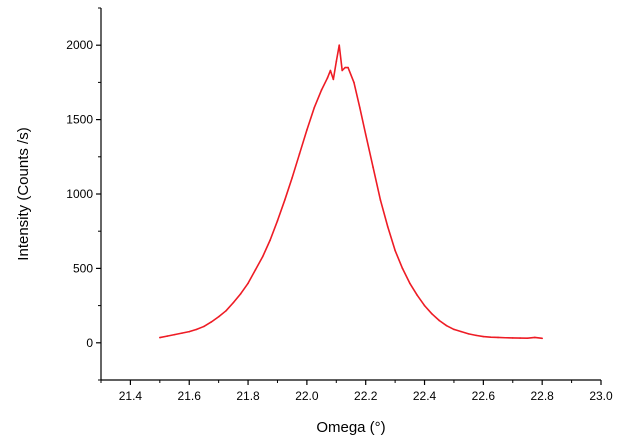  What do you see at coordinates (366, 396) in the screenshot?
I see `x-tick-label: 22.2` at bounding box center [366, 396].